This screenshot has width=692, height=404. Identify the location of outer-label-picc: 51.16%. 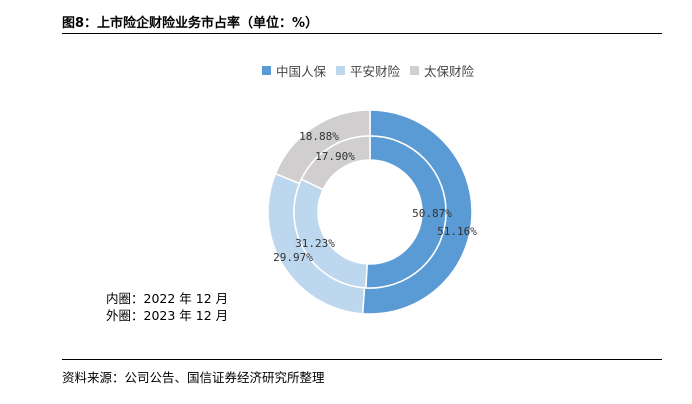
(457, 231).